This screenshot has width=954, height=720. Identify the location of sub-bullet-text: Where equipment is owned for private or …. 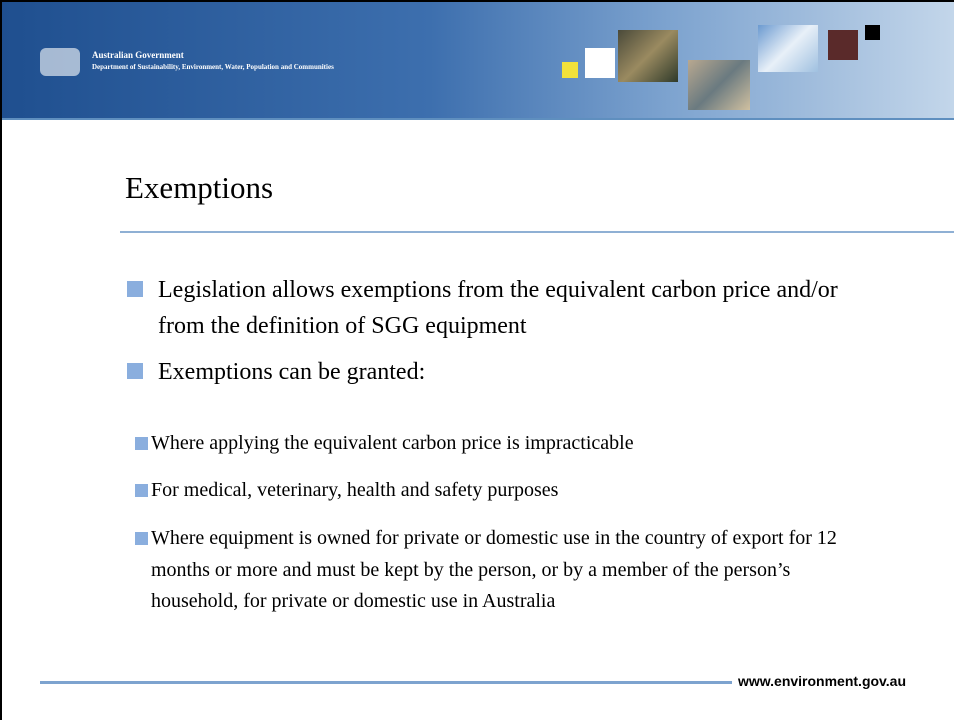
(494, 569).